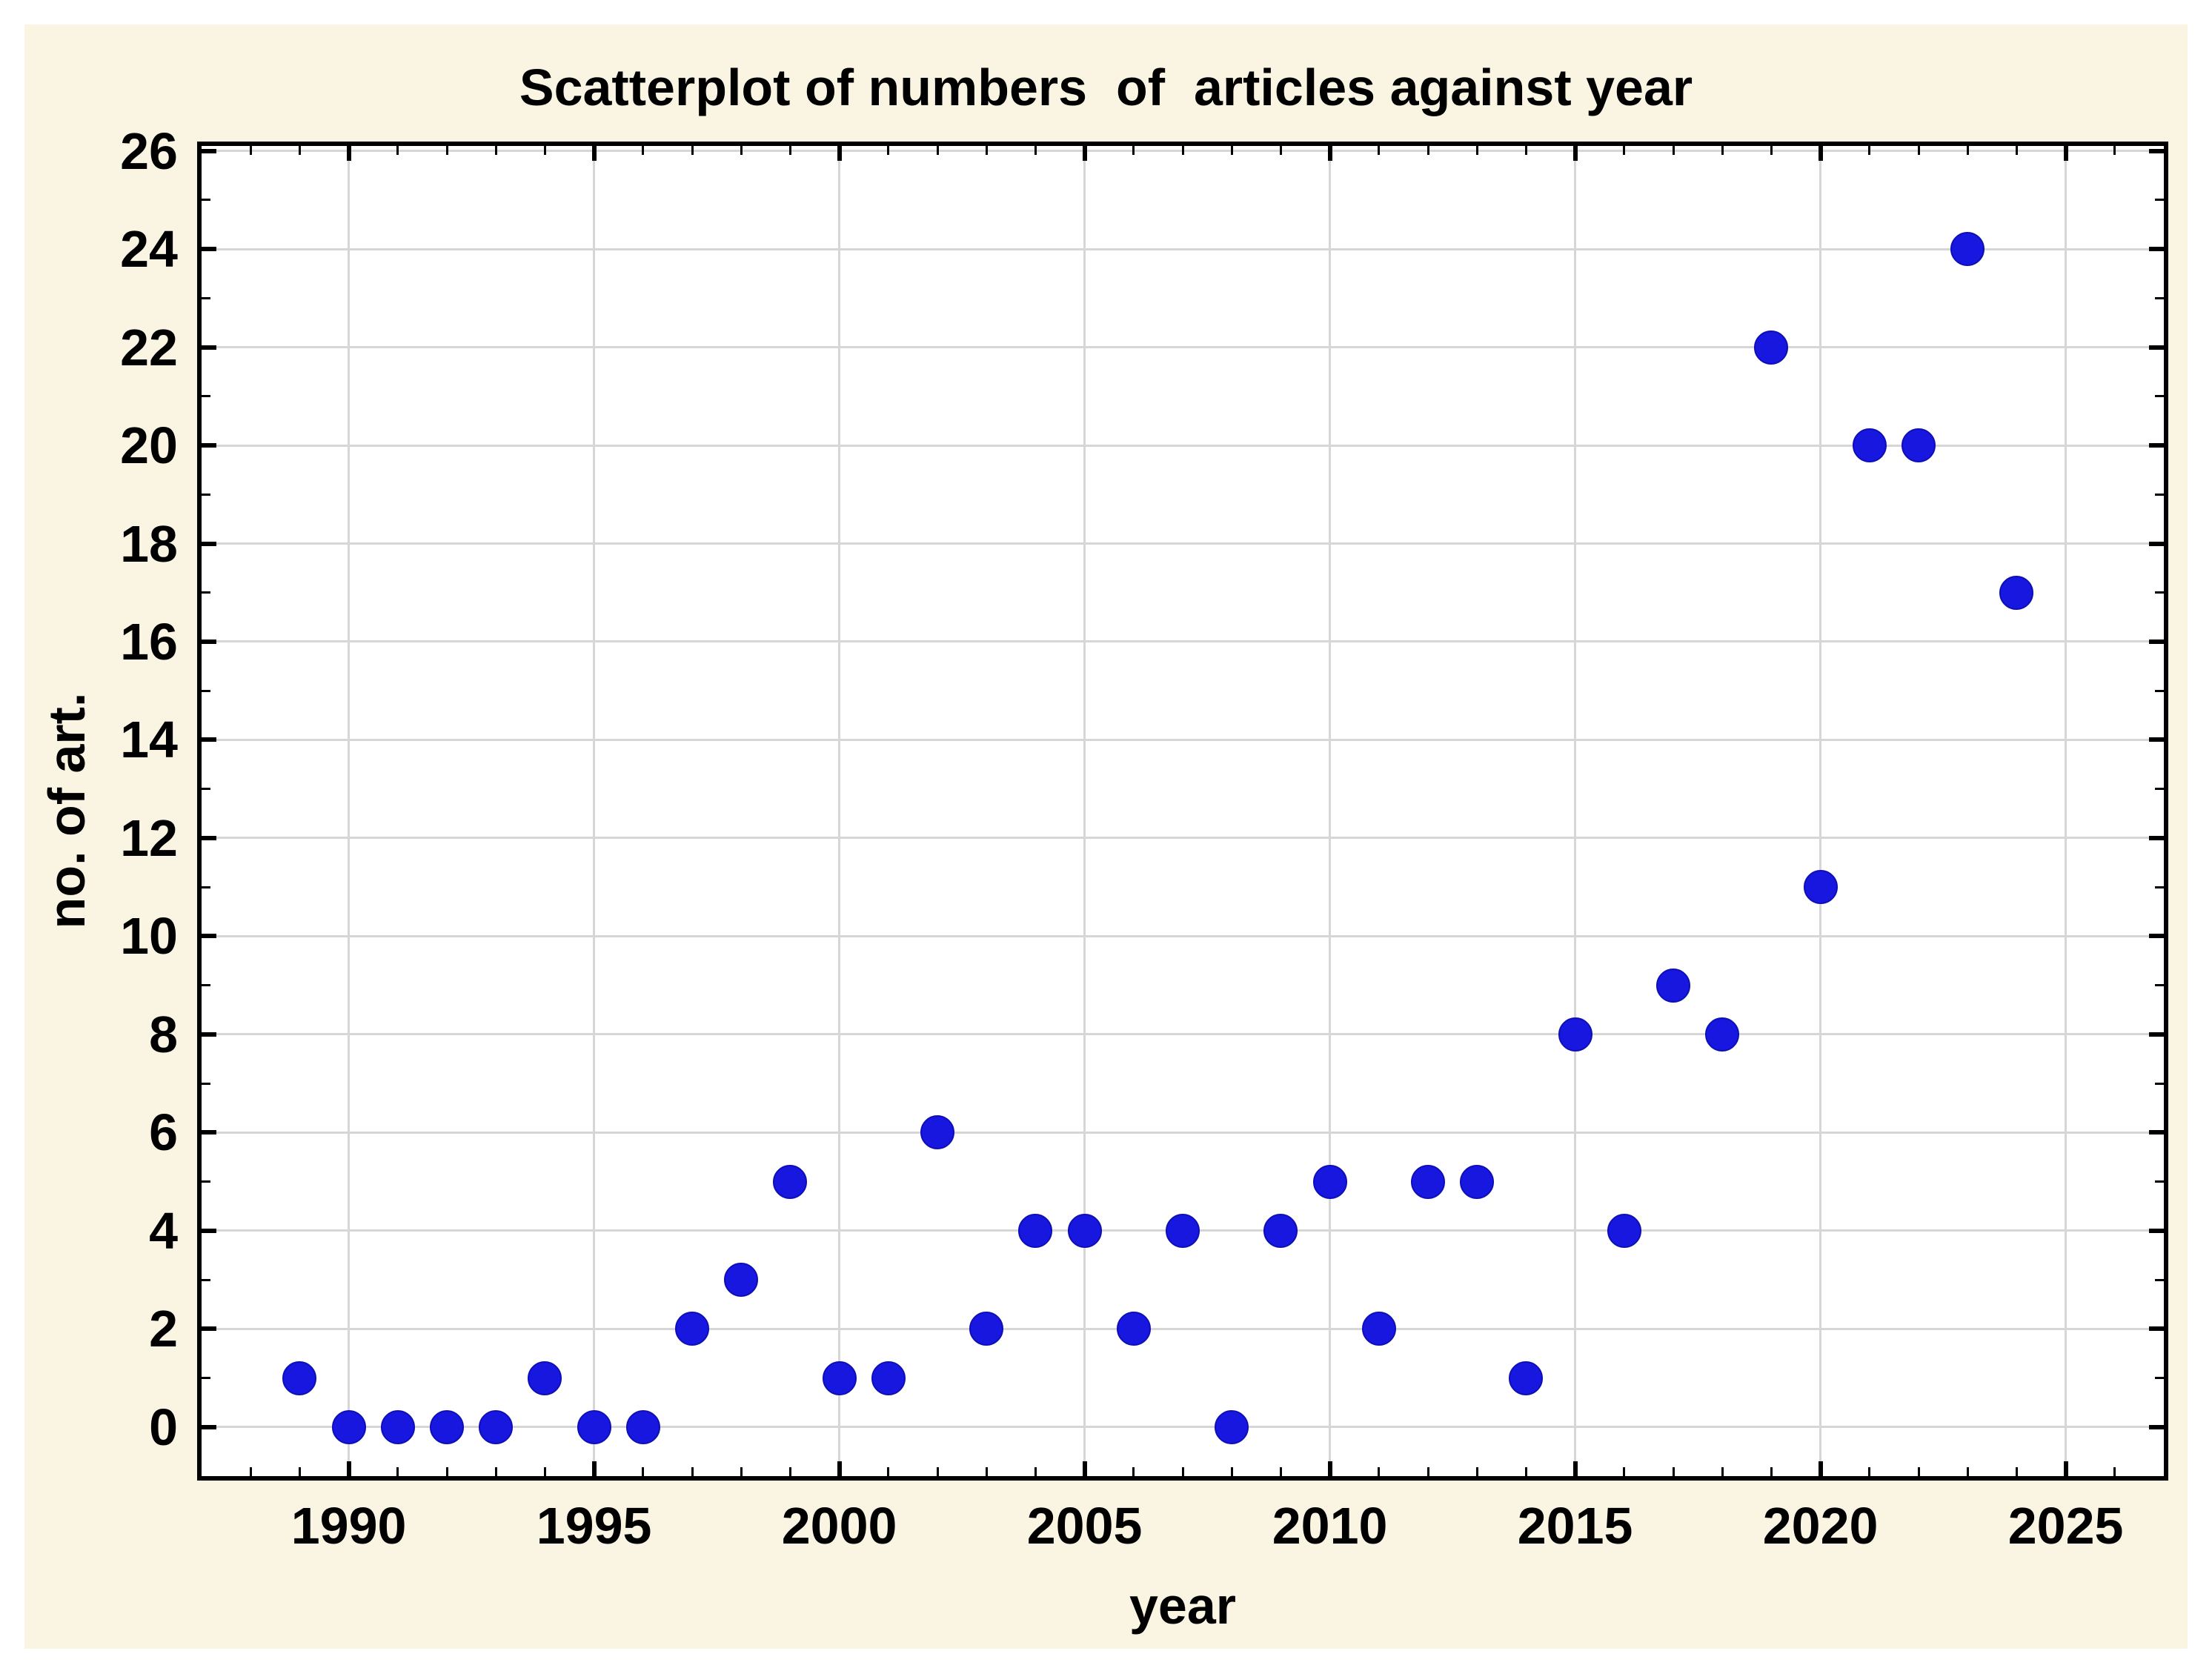 This screenshot has width=2212, height=1671. I want to click on y-tick-label: 14, so click(149, 740).